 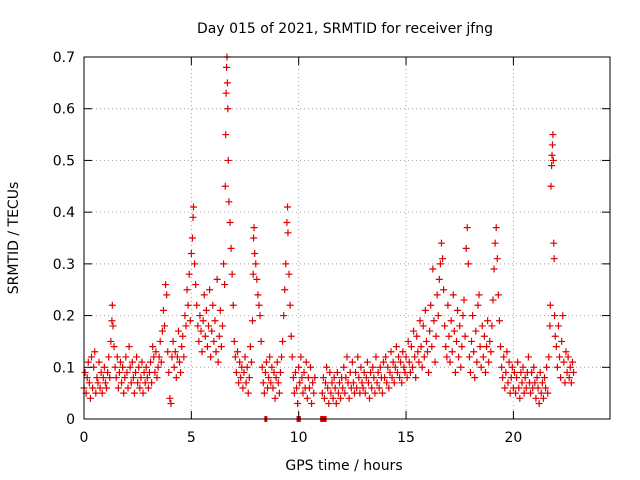 What do you see at coordinates (406, 438) in the screenshot?
I see `x-tick-label: 15` at bounding box center [406, 438].